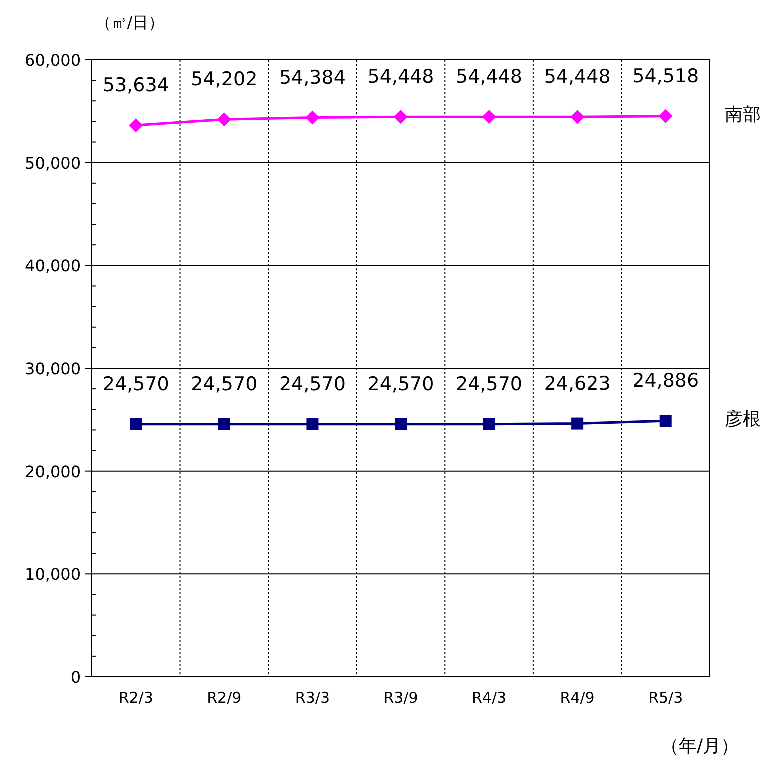 The width and height of the screenshot is (763, 760). Describe the element at coordinates (53, 60) in the screenshot. I see `y-tick-label: 60,000` at that location.